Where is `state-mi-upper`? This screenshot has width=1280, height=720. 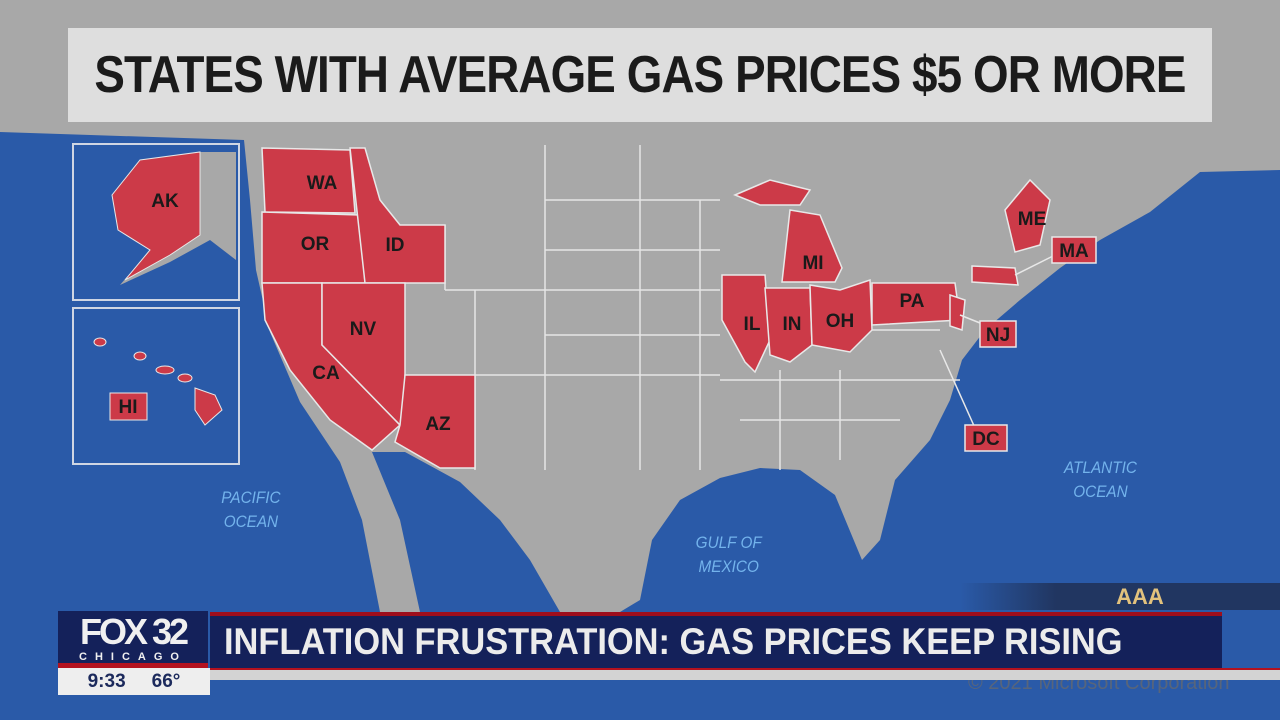
state-mi-upper is located at coordinates (772, 192).